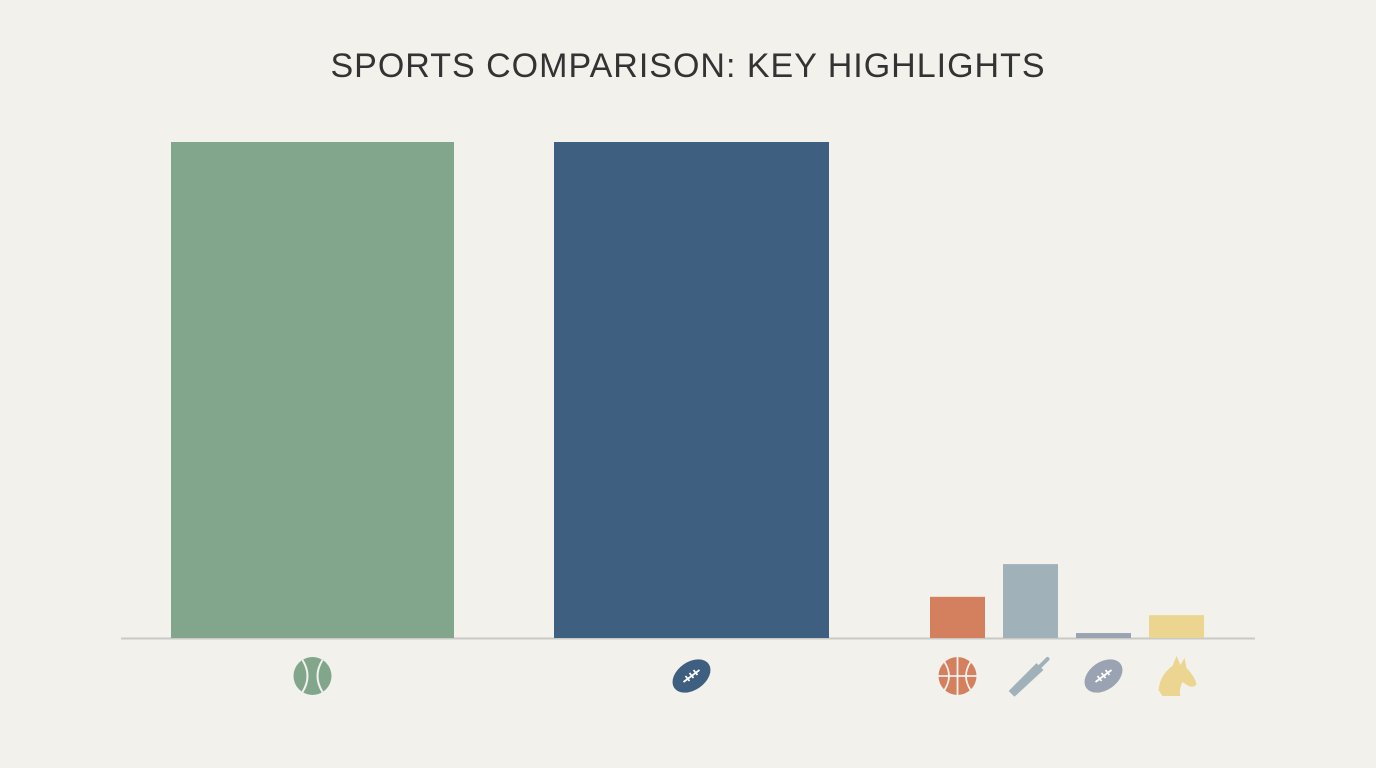  I want to click on horse-head, so click(1177, 676).